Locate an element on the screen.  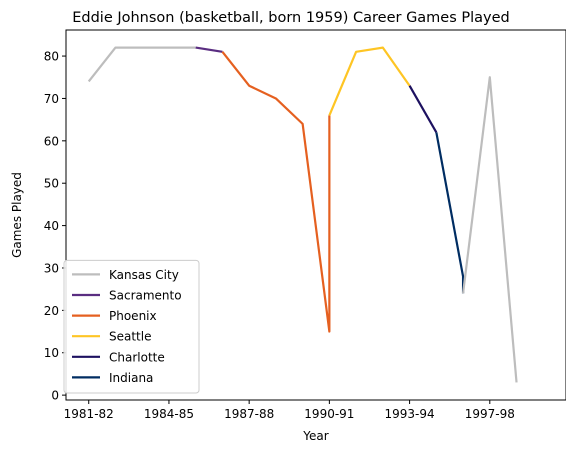
y-tick-label: 60 is located at coordinates (51, 141).